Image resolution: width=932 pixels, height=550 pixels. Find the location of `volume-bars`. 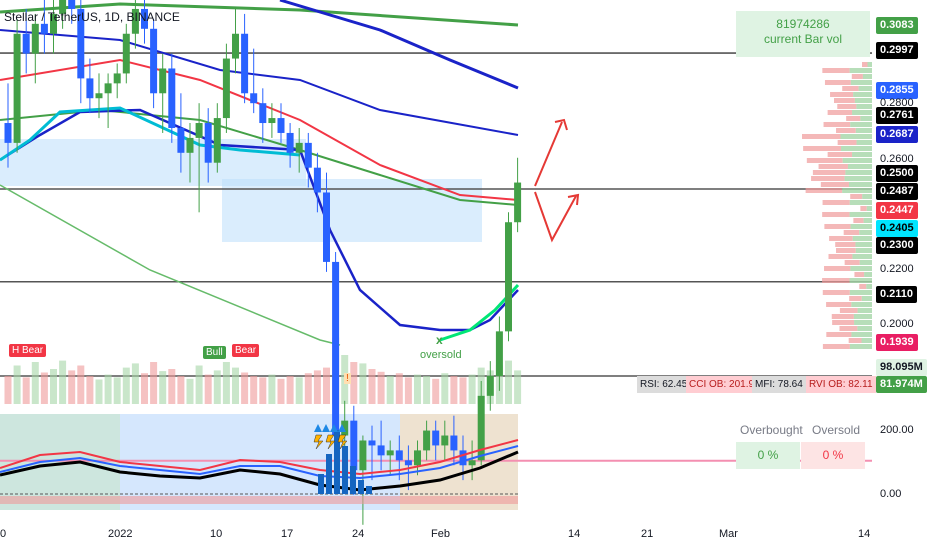

volume-bars is located at coordinates (263, 370).